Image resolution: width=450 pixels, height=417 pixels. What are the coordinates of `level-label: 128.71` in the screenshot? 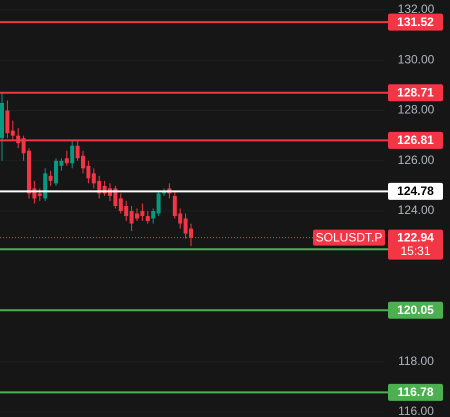 It's located at (415, 92).